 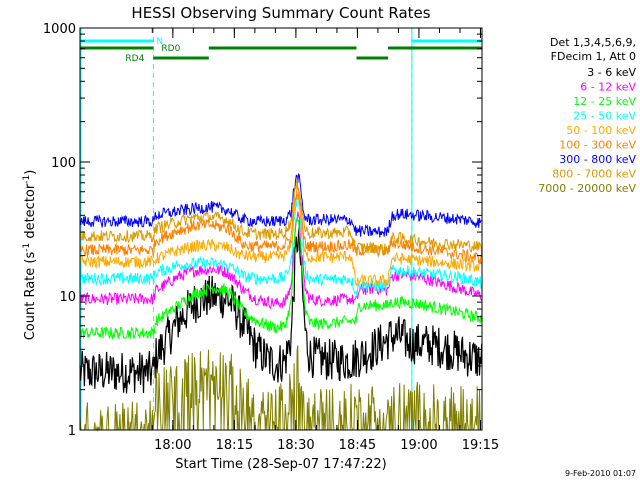 I want to click on x-tick-label-1: 18:15, so click(x=234, y=445).